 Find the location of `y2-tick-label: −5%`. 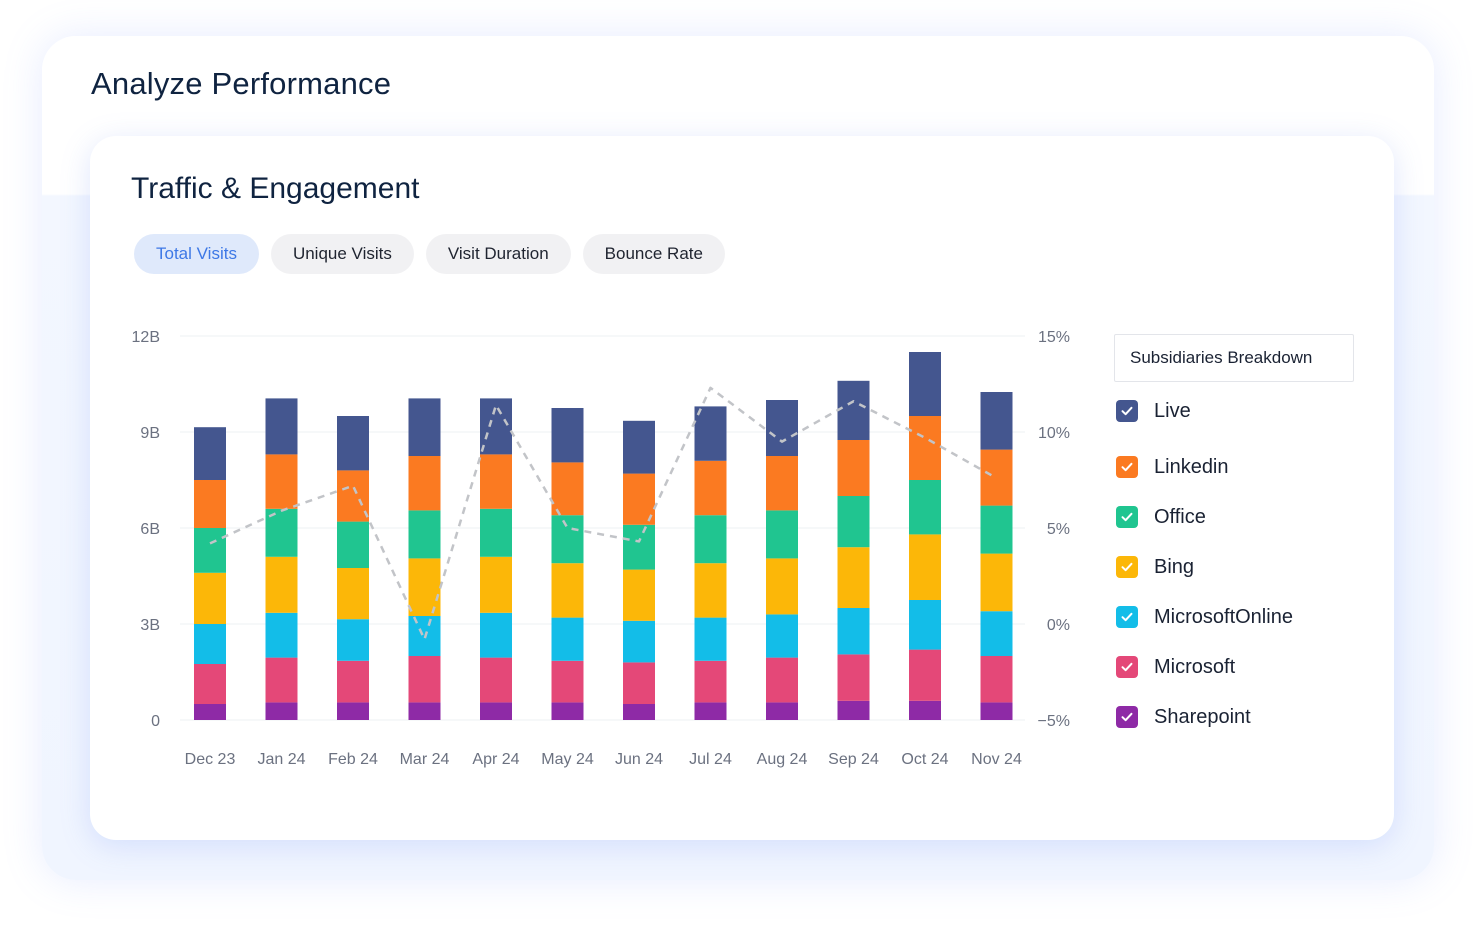

y2-tick-label: −5% is located at coordinates (1054, 721).